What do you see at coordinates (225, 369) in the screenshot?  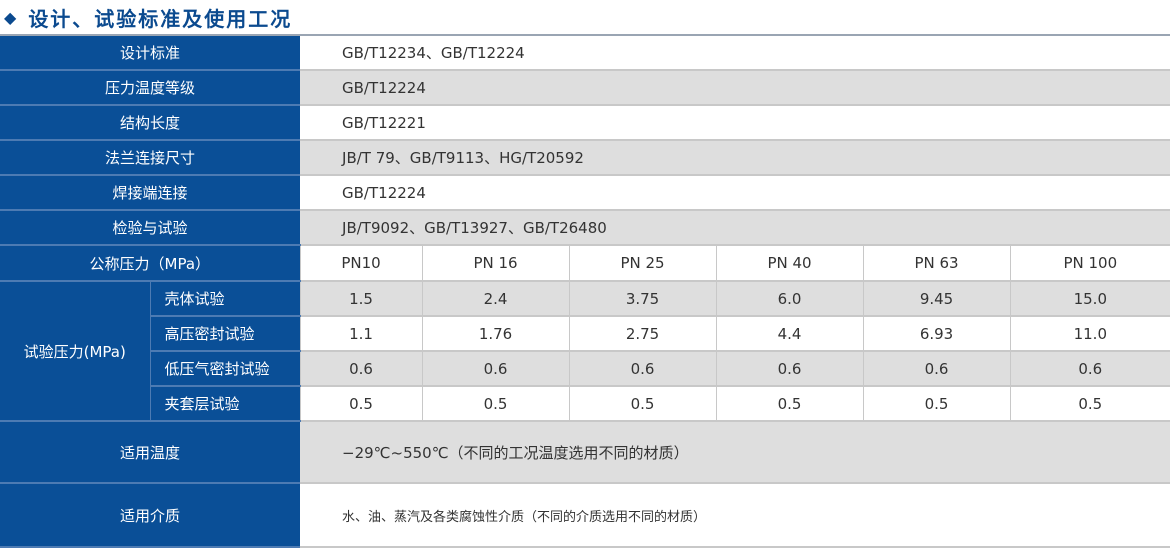 I see `test-type-label: 低压气密封试验` at bounding box center [225, 369].